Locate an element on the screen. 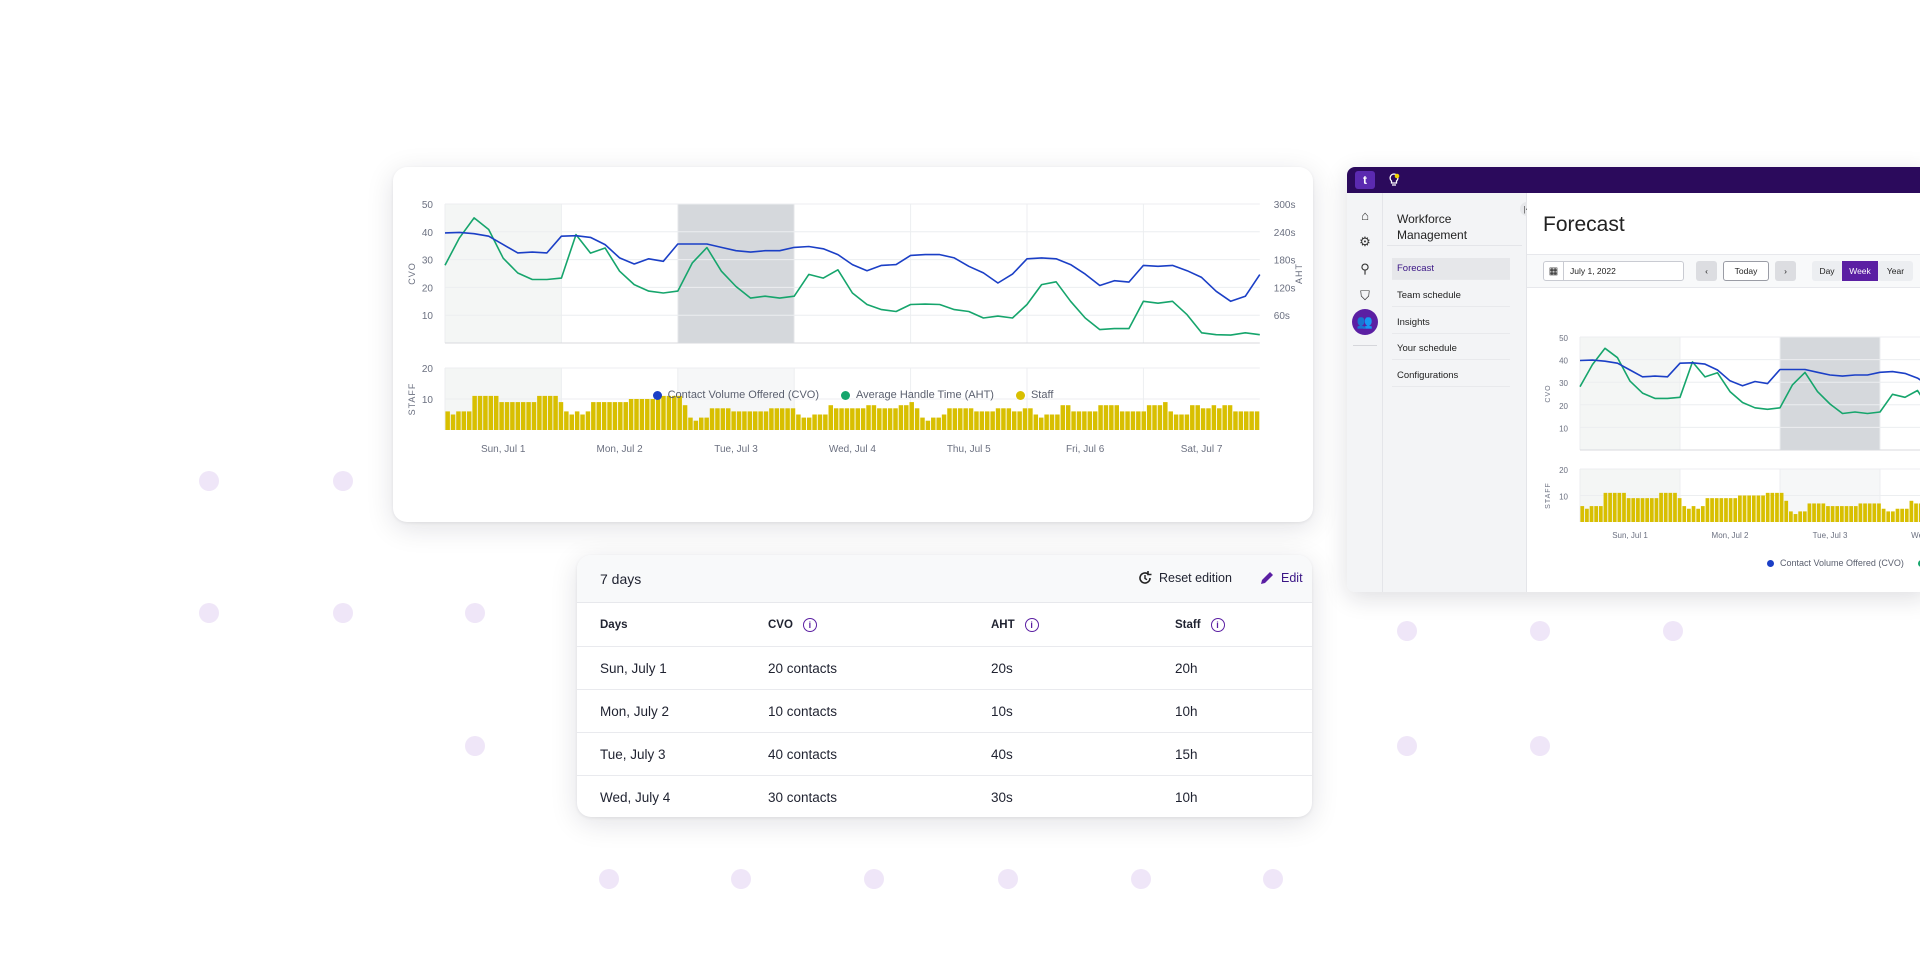 The image size is (1920, 977). table-cell: 30 contacts is located at coordinates (803, 797).